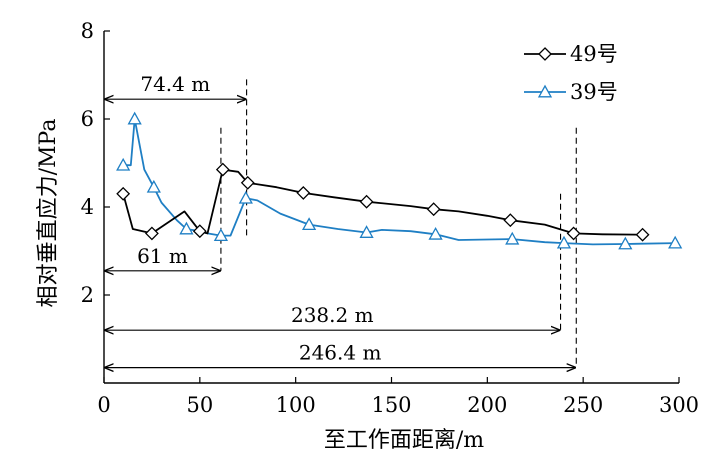  I want to click on y-tick-label: 2, so click(87, 295).